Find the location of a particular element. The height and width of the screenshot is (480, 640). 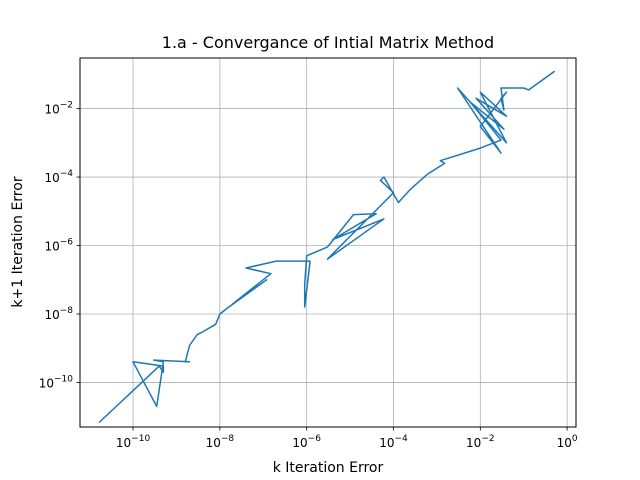

y-tick-label: 10⁻⁴ is located at coordinates (58, 177).